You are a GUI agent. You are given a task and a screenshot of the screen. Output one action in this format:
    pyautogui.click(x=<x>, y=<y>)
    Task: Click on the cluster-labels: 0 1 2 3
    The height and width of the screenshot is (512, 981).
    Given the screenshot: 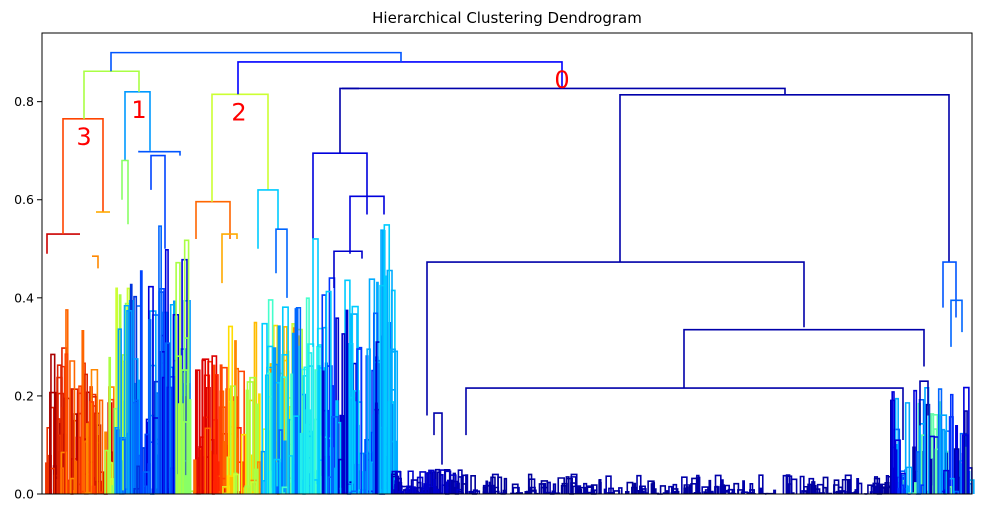 What is the action you would take?
    pyautogui.click(x=322, y=108)
    